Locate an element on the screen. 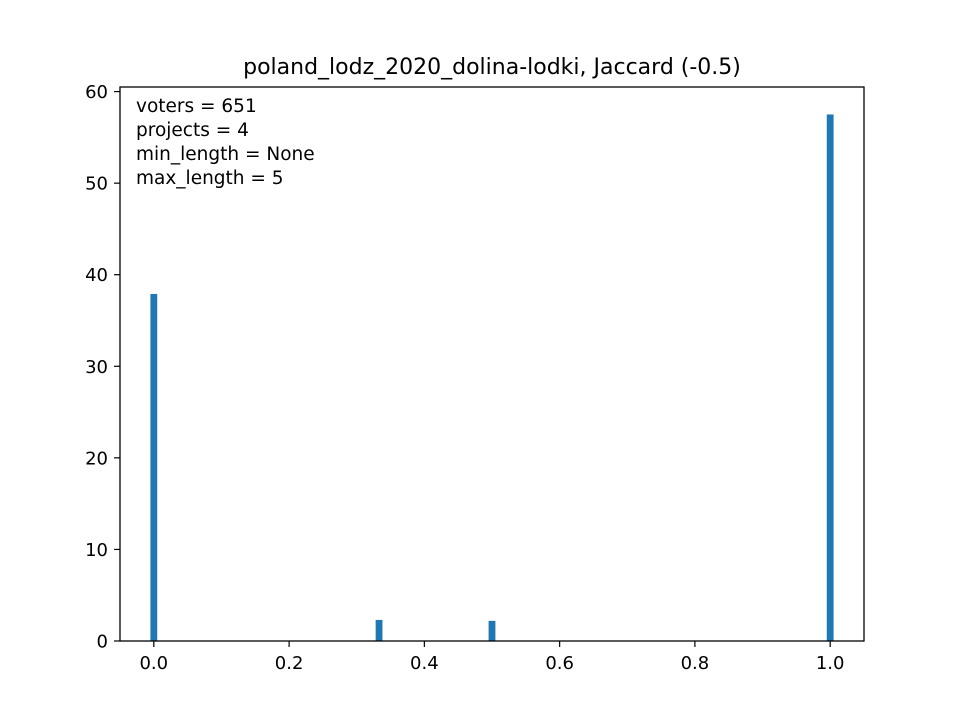  y-tick-label: 0 is located at coordinates (102, 642).